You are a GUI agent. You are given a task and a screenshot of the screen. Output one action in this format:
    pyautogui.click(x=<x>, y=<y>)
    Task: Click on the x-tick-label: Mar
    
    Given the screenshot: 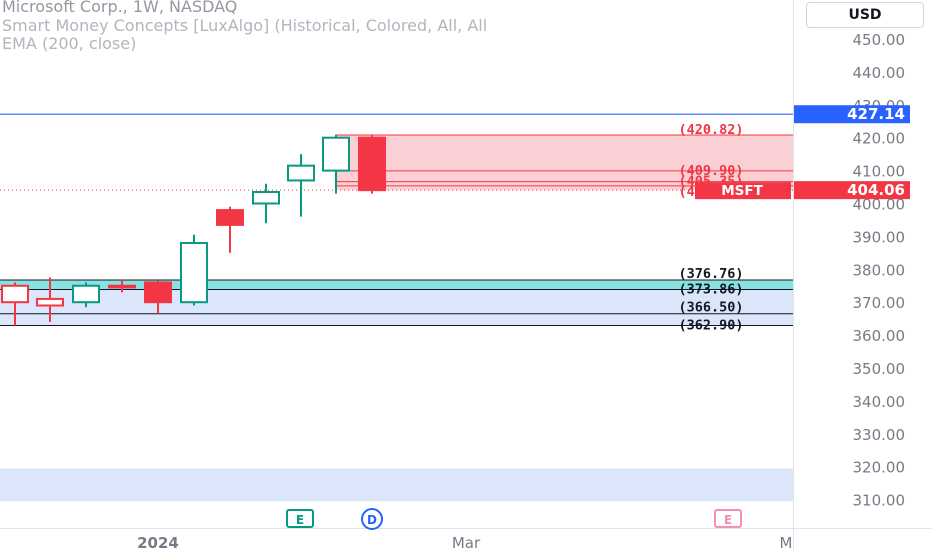 What is the action you would take?
    pyautogui.click(x=466, y=542)
    